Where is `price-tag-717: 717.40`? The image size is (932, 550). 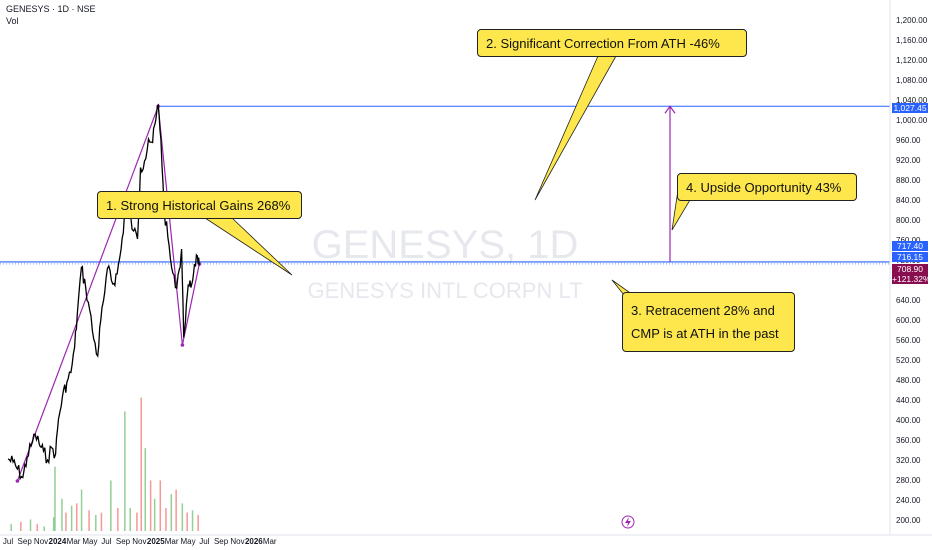
price-tag-717: 717.40 is located at coordinates (910, 246).